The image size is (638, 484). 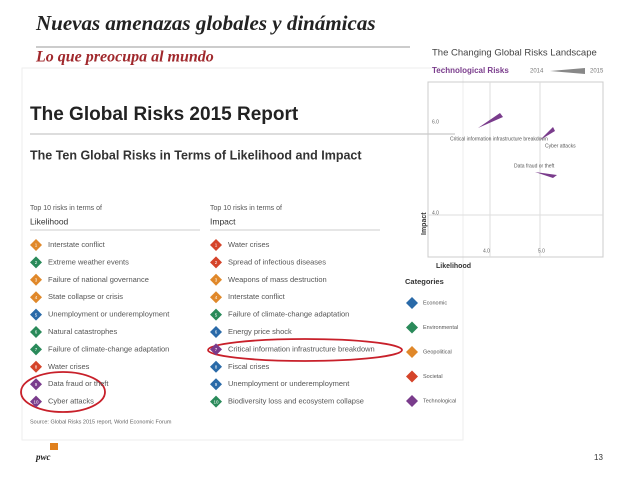 What do you see at coordinates (514, 53) in the screenshot?
I see `inset-title: The Changing Global Risks Landscape` at bounding box center [514, 53].